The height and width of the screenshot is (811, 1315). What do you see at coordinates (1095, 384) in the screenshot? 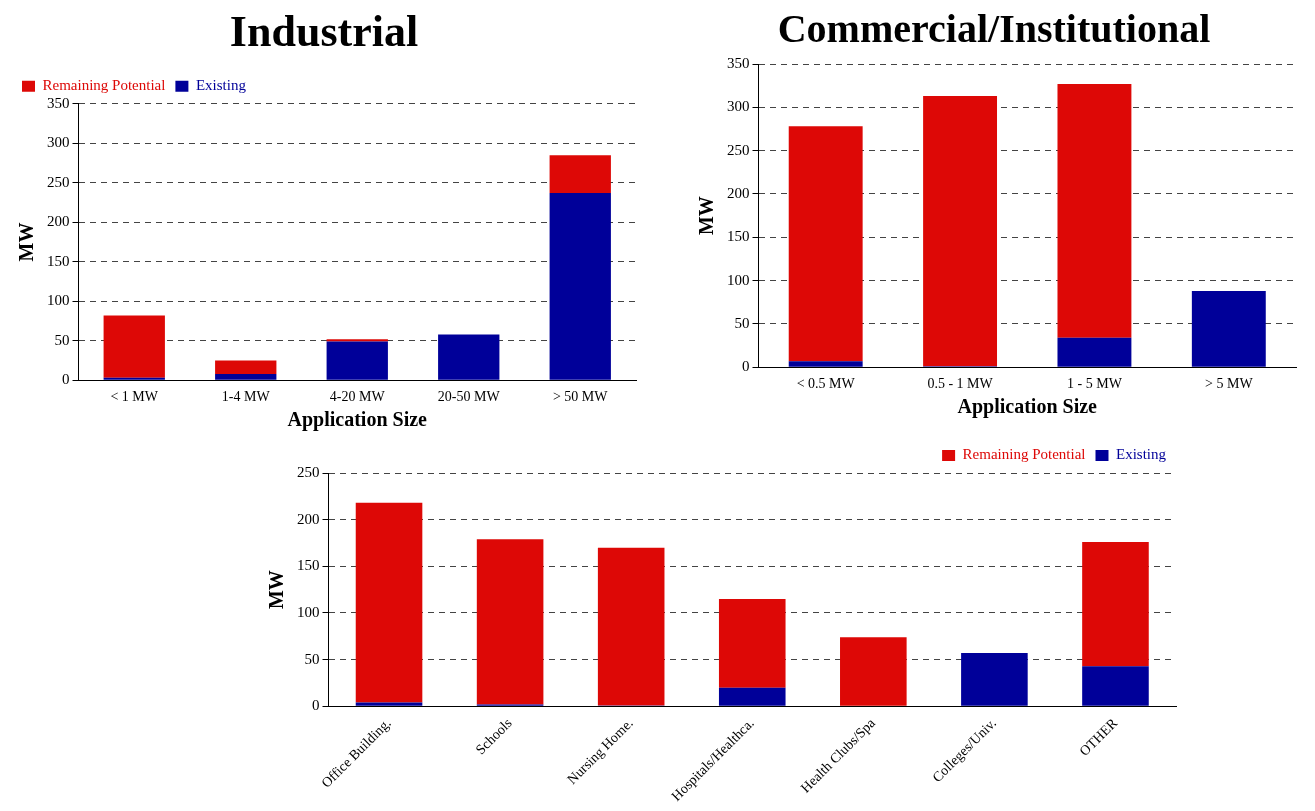
I see `x-tick-label: 1 - 5 MW` at bounding box center [1095, 384].